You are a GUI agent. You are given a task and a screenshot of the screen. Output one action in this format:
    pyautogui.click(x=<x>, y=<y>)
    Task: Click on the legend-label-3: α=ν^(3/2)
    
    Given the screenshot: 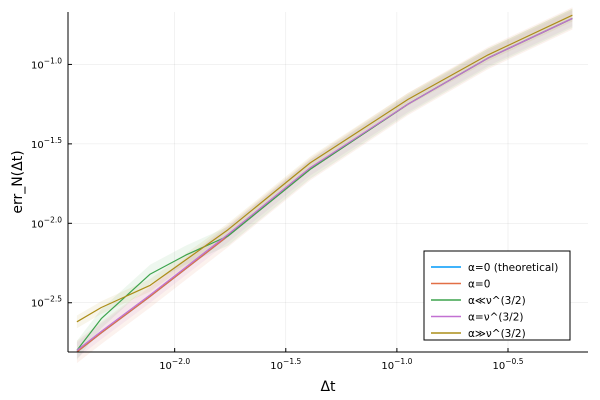 What is the action you would take?
    pyautogui.click(x=495, y=318)
    